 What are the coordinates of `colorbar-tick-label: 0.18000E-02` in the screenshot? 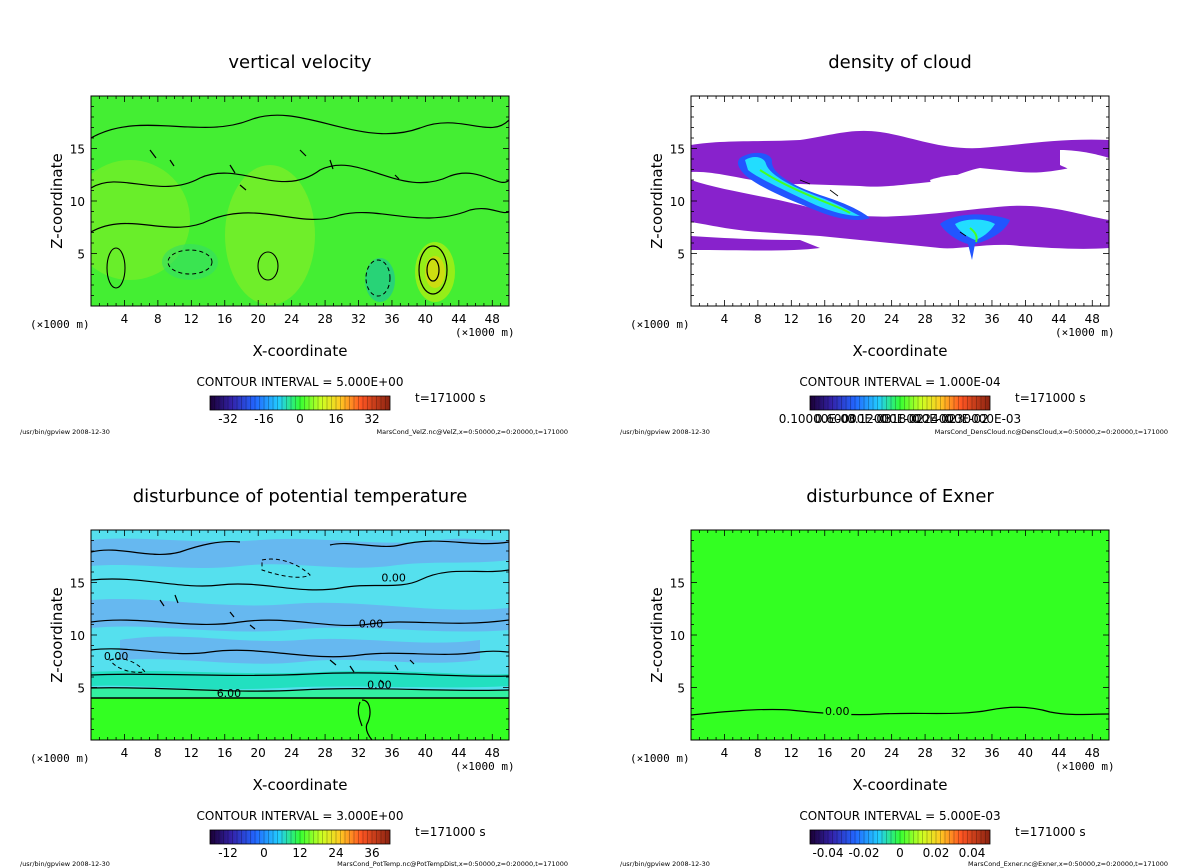 It's located at (918, 419).